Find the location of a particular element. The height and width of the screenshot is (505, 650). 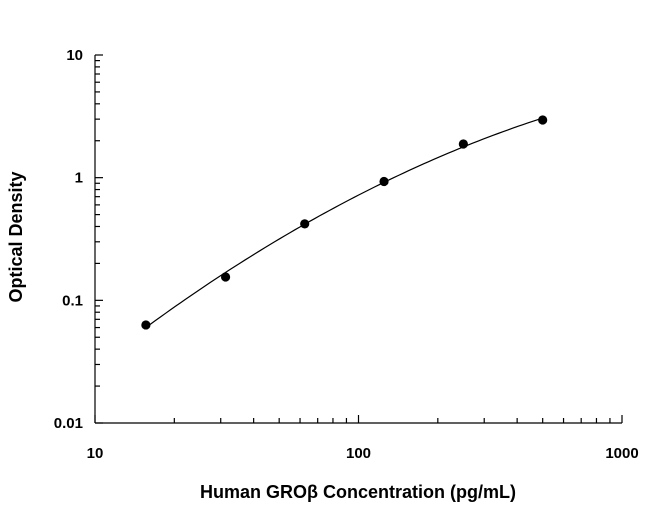

x-ticks is located at coordinates (358, 419).